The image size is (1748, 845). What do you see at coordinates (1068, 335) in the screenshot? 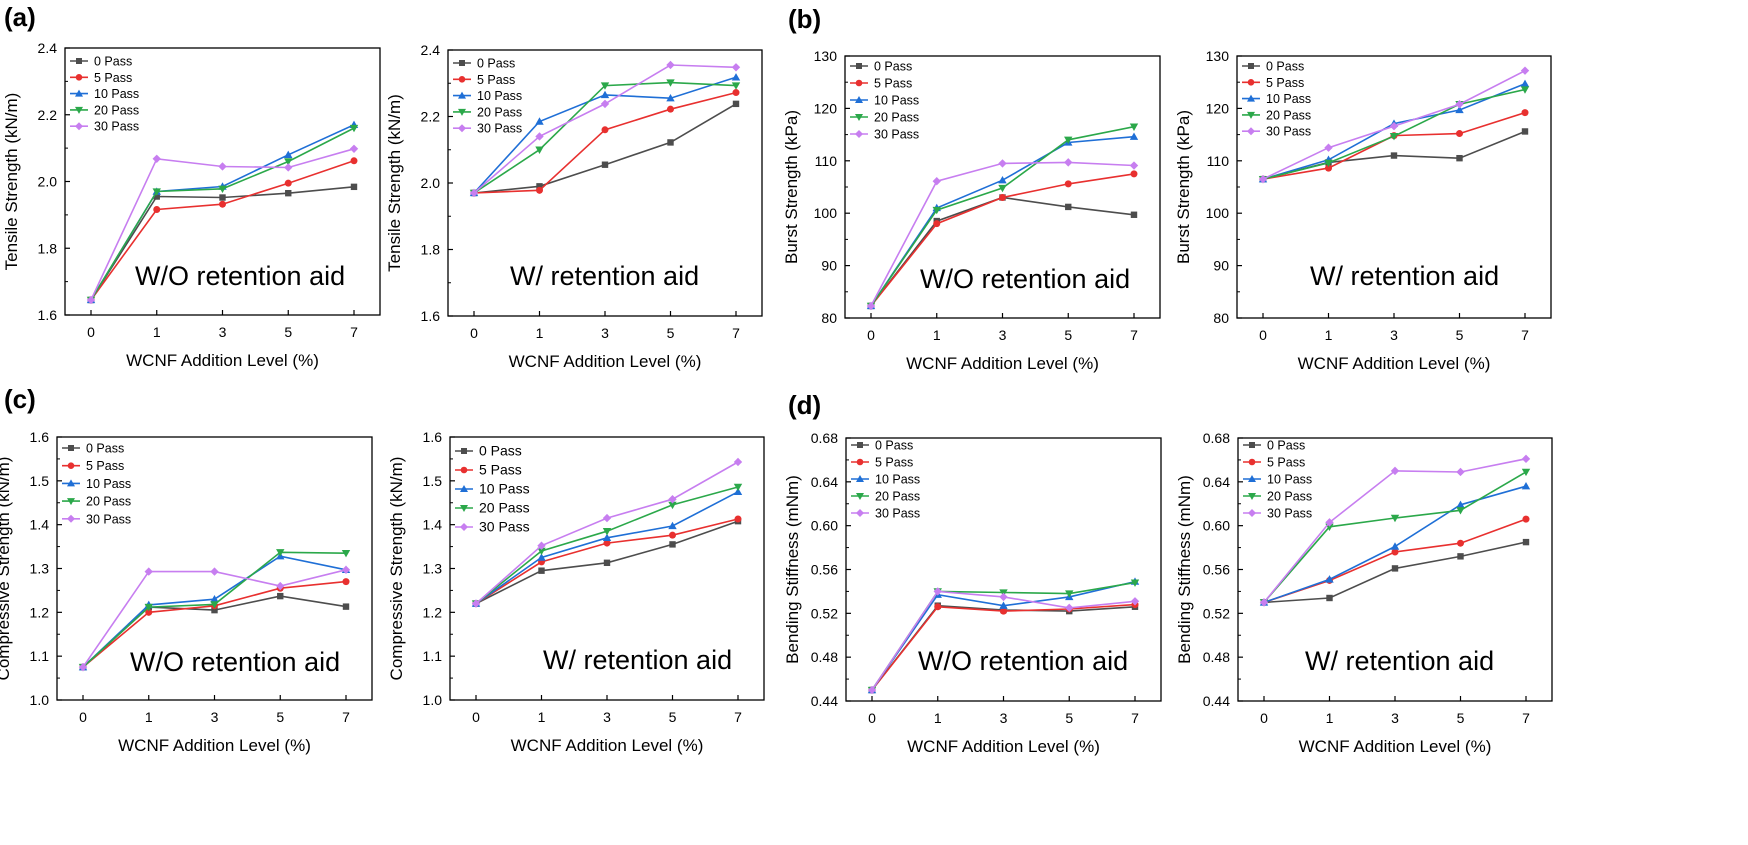
I see `x-tick-label: 5` at bounding box center [1068, 335].